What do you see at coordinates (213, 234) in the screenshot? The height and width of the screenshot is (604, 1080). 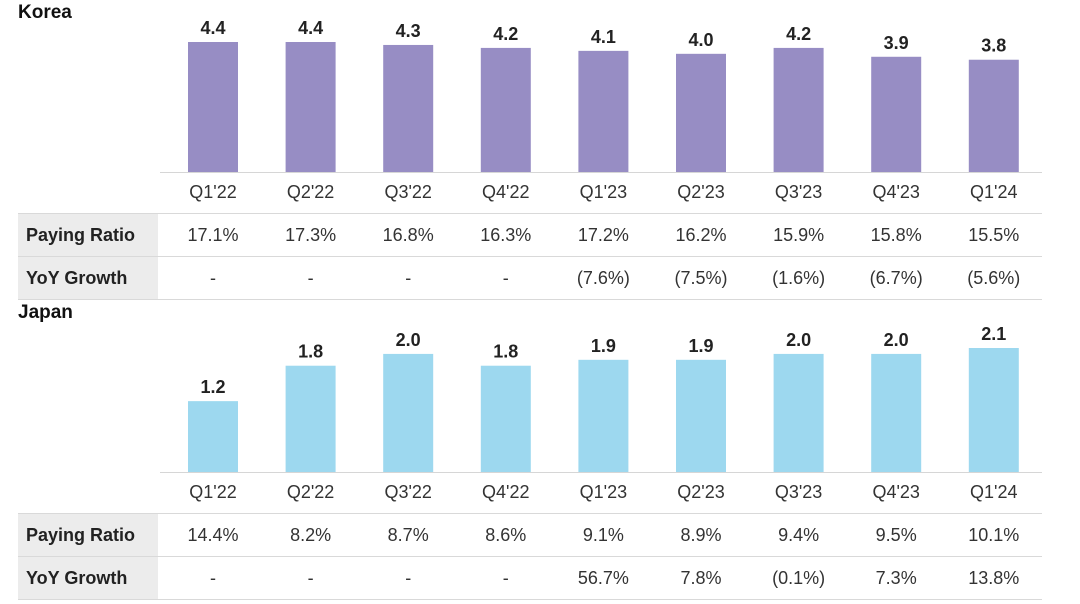 I see `table-cell: 17.1%` at bounding box center [213, 234].